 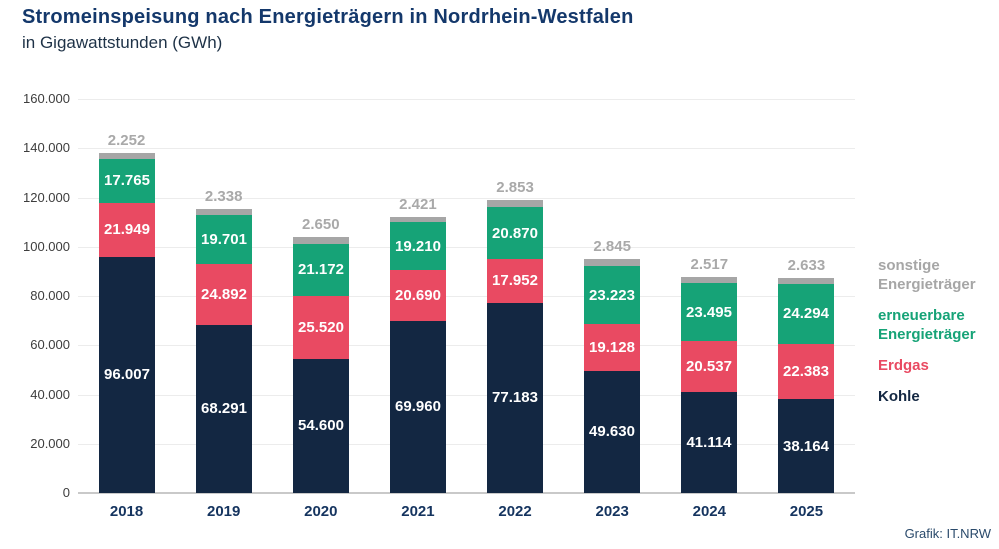 I want to click on segment-value-label: 69.960, so click(x=418, y=407).